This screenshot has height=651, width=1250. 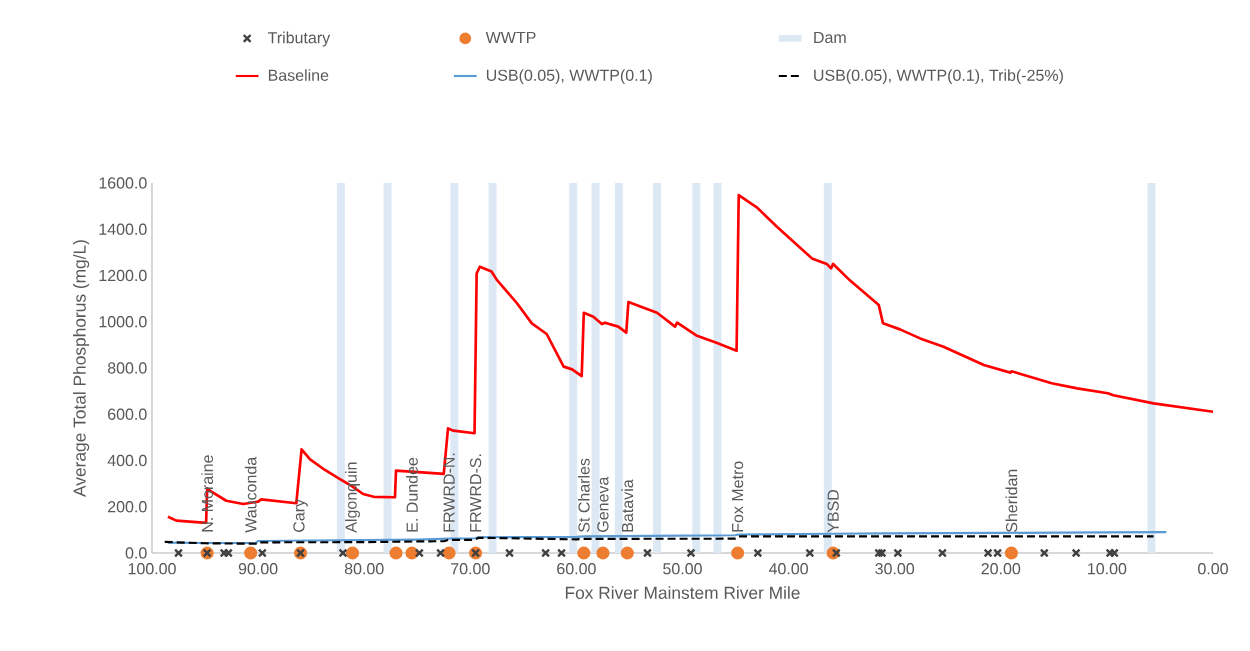 I want to click on y-axis-title: Average Total Phosphorus (mg/L), so click(x=81, y=368).